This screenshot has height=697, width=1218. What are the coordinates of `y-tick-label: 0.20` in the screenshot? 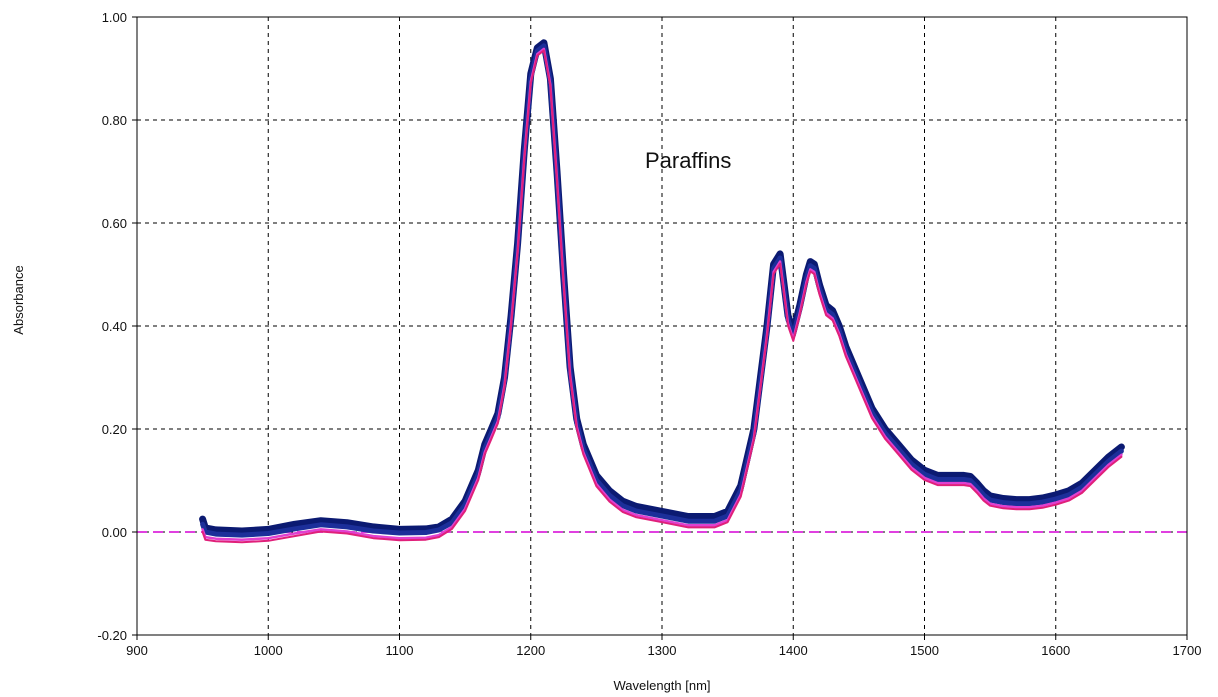 It's located at (114, 429).